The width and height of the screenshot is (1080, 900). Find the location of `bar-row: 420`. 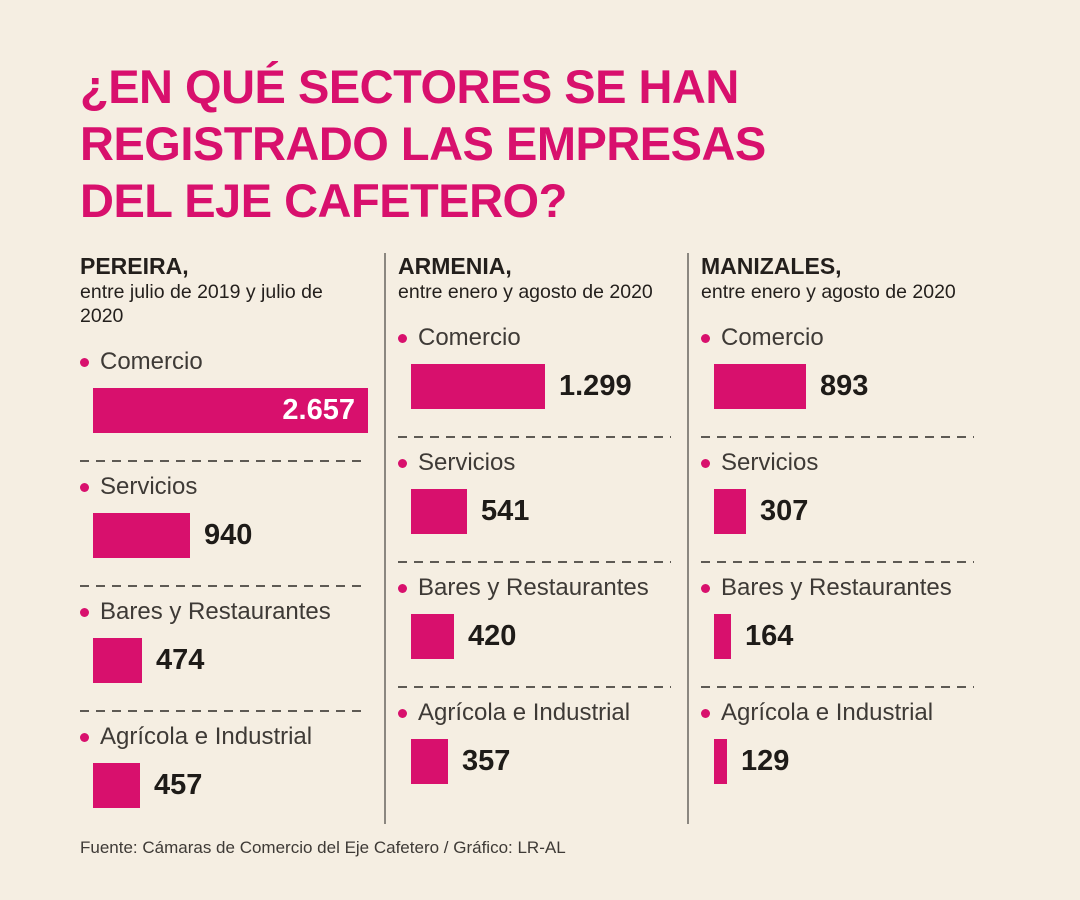

bar-row: 420 is located at coordinates (541, 636).